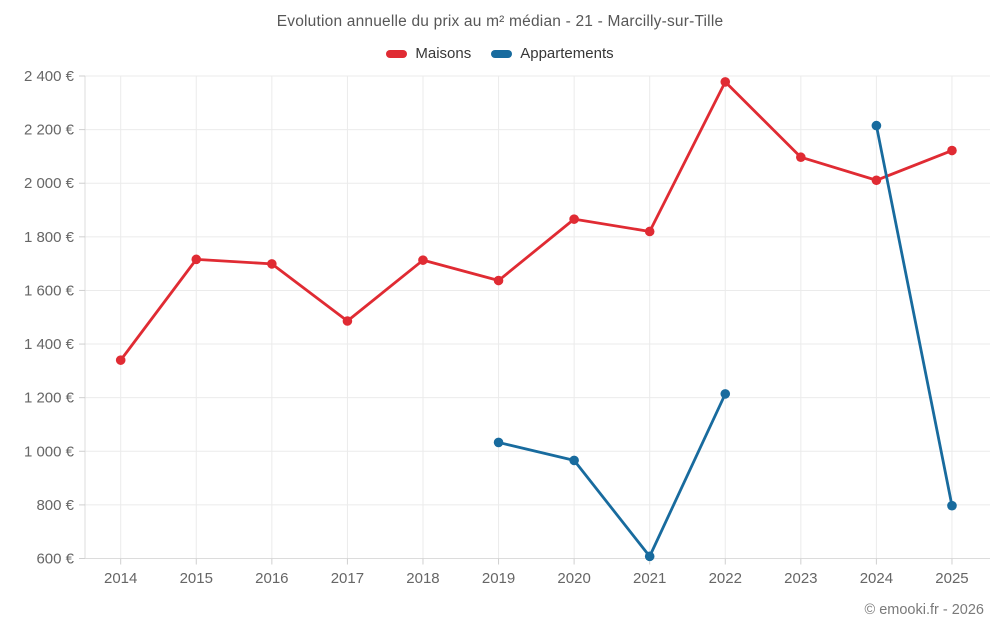  I want to click on data-point-appartements-2022, so click(725, 394).